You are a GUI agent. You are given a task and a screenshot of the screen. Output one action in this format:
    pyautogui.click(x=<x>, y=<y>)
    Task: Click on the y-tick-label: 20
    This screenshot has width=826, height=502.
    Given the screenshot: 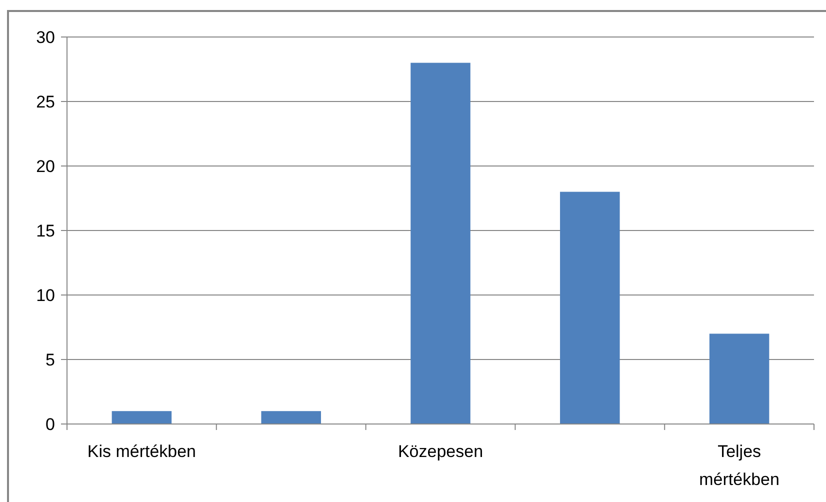 What is the action you would take?
    pyautogui.click(x=45, y=166)
    